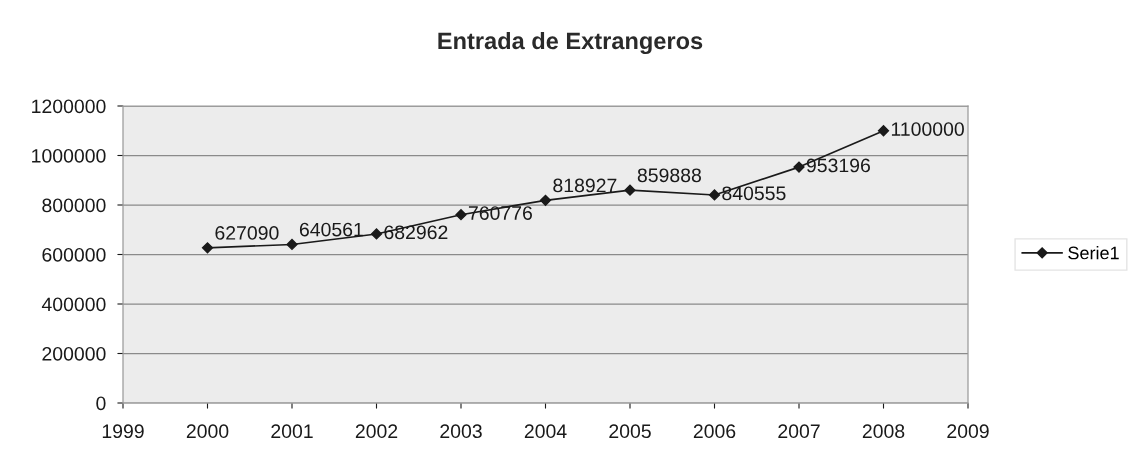 This screenshot has height=465, width=1128. What do you see at coordinates (927, 129) in the screenshot?
I see `data-label: 1100000` at bounding box center [927, 129].